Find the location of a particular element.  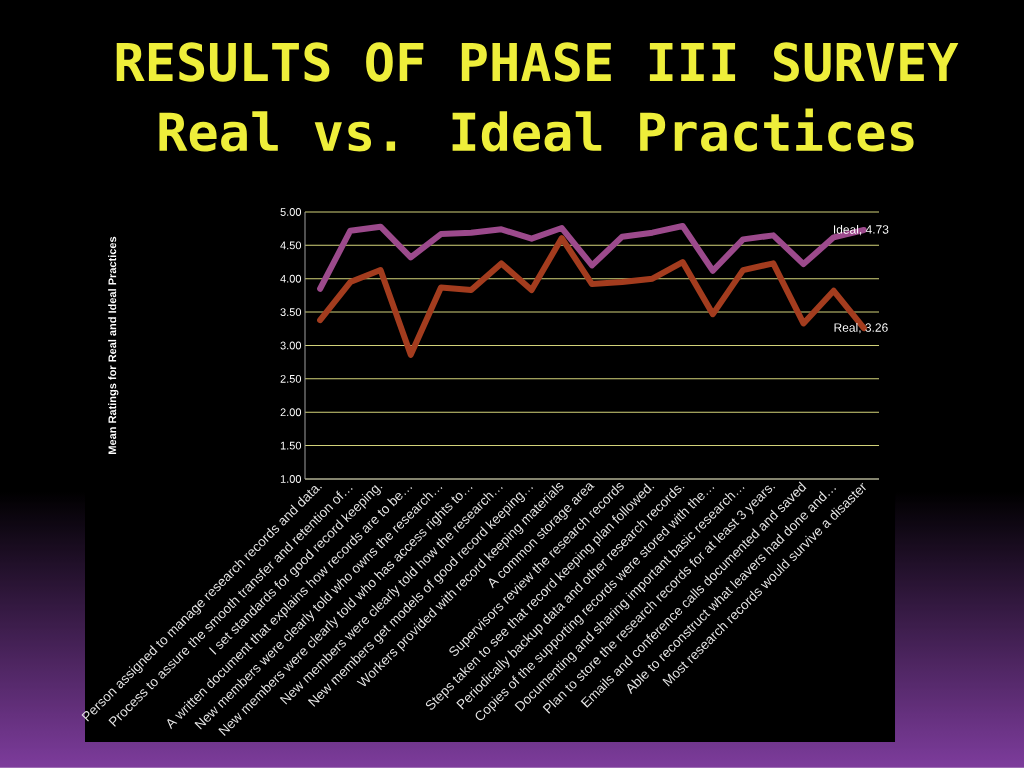

y-tick-label: 4.00 is located at coordinates (291, 278).